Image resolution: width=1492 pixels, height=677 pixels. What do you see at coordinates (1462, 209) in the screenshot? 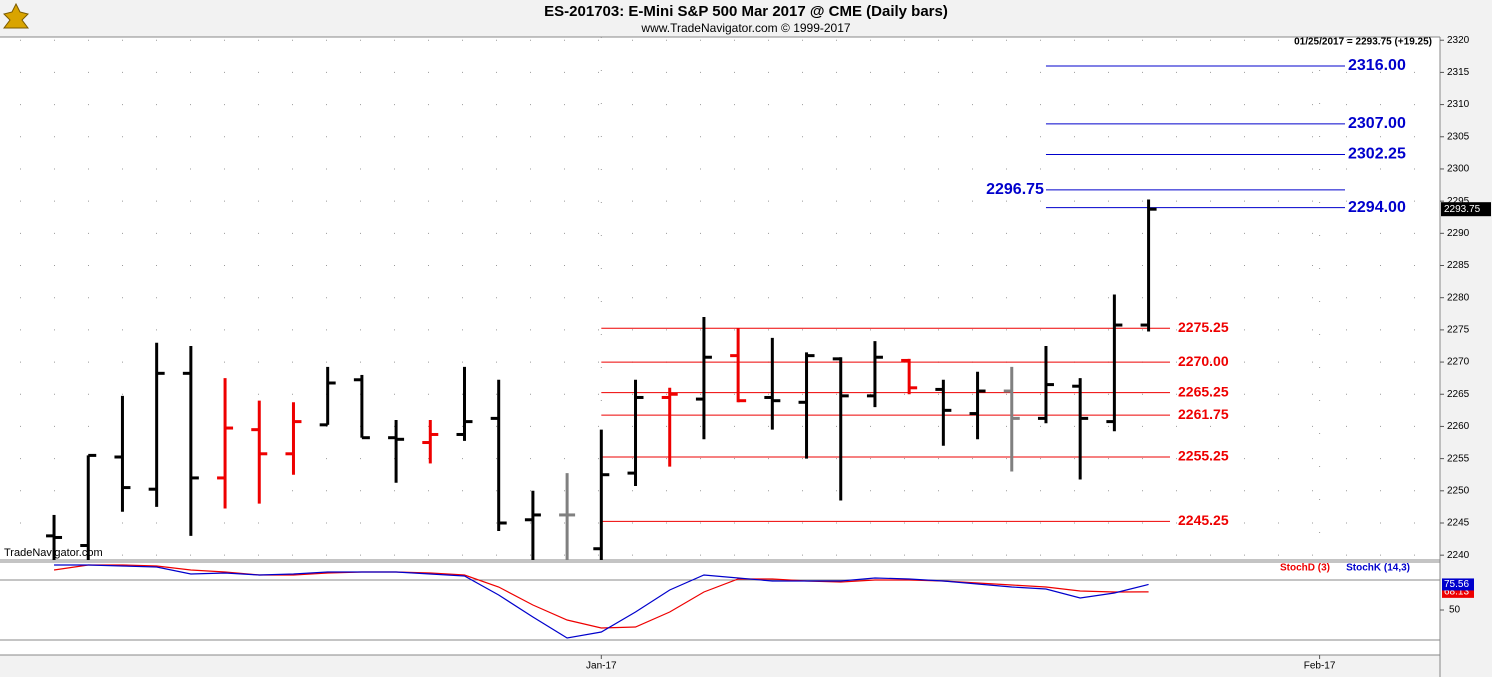
I see `last-price: 2293.75` at bounding box center [1462, 209].